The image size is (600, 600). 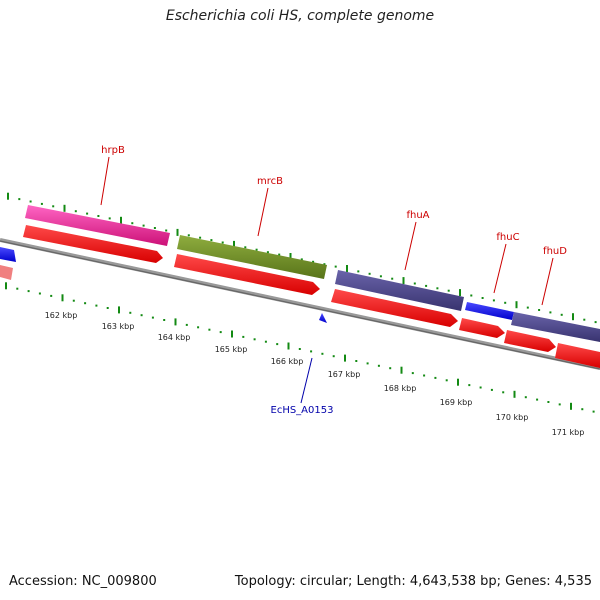 I want to click on gene-left-salmon, so click(x=6, y=272).